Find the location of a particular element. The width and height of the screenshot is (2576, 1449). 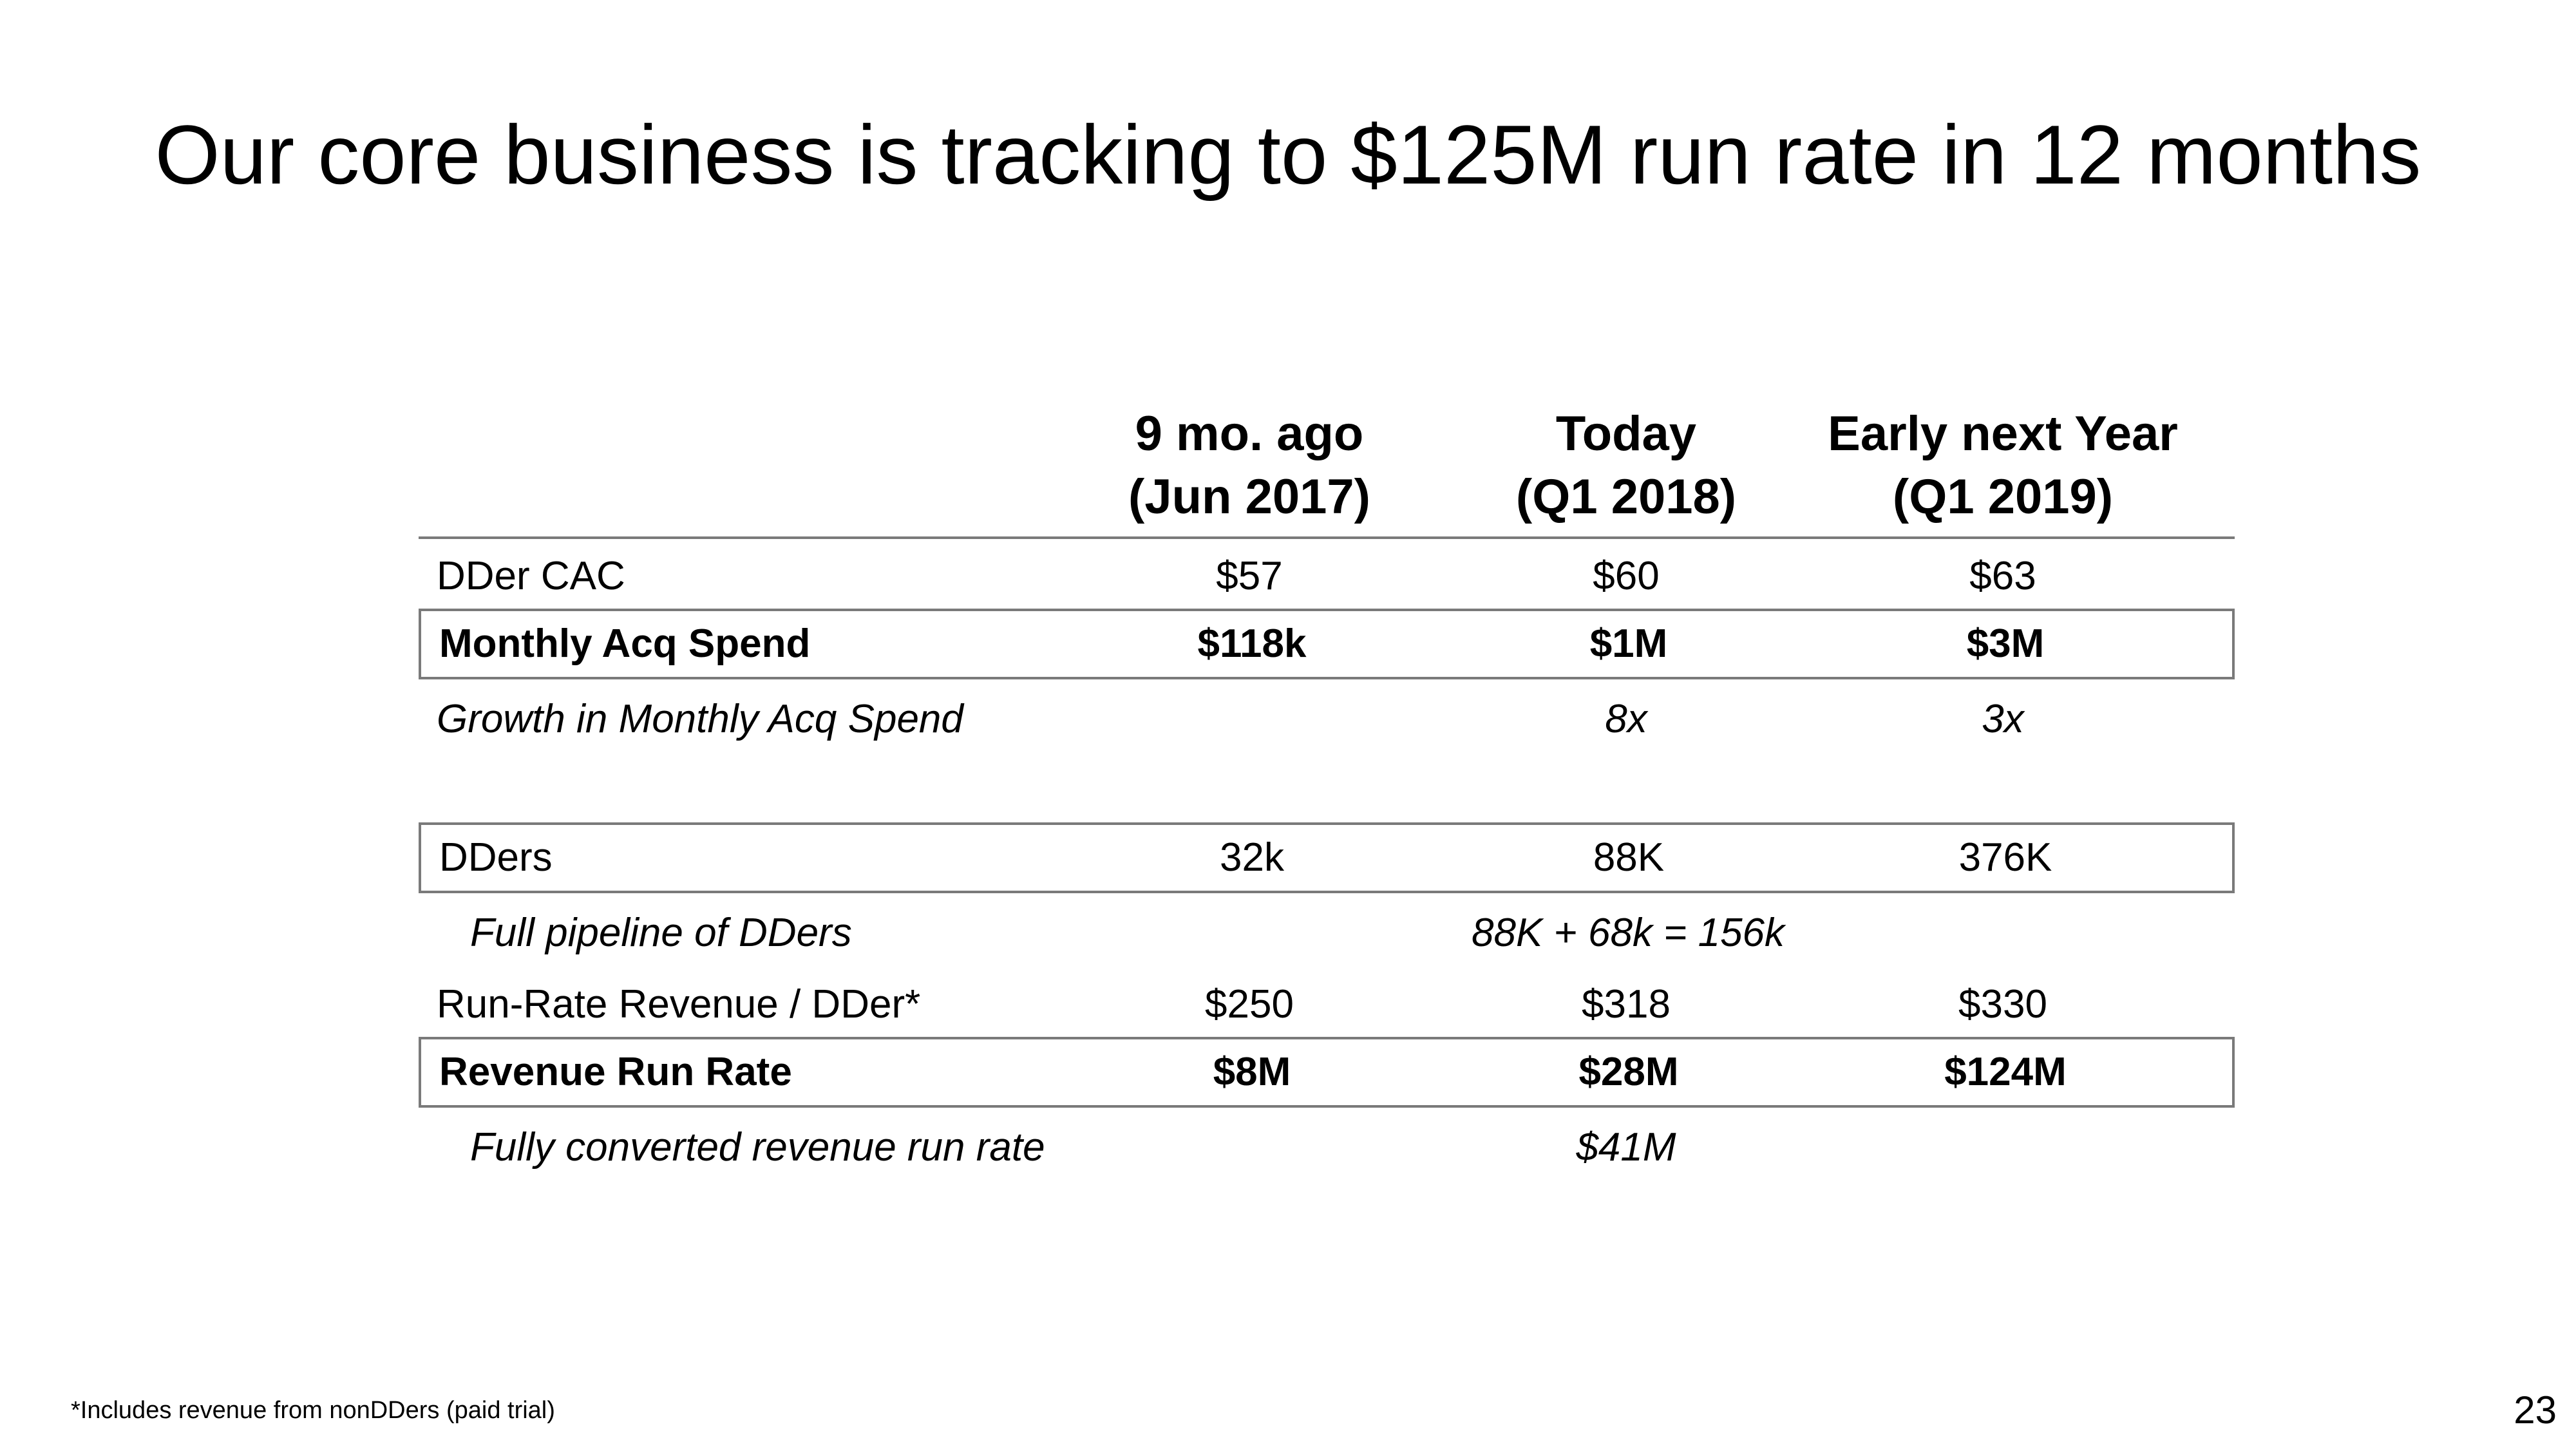

row-label: DDers is located at coordinates (496, 857).